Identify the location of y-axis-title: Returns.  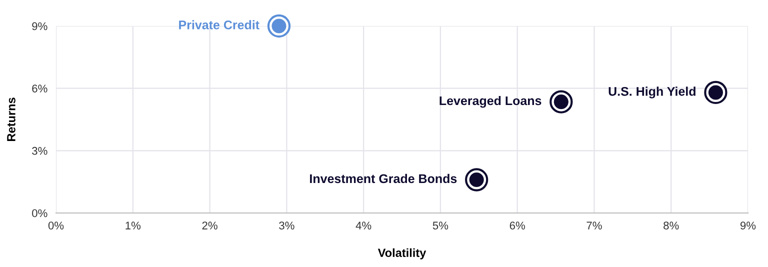
(11, 120).